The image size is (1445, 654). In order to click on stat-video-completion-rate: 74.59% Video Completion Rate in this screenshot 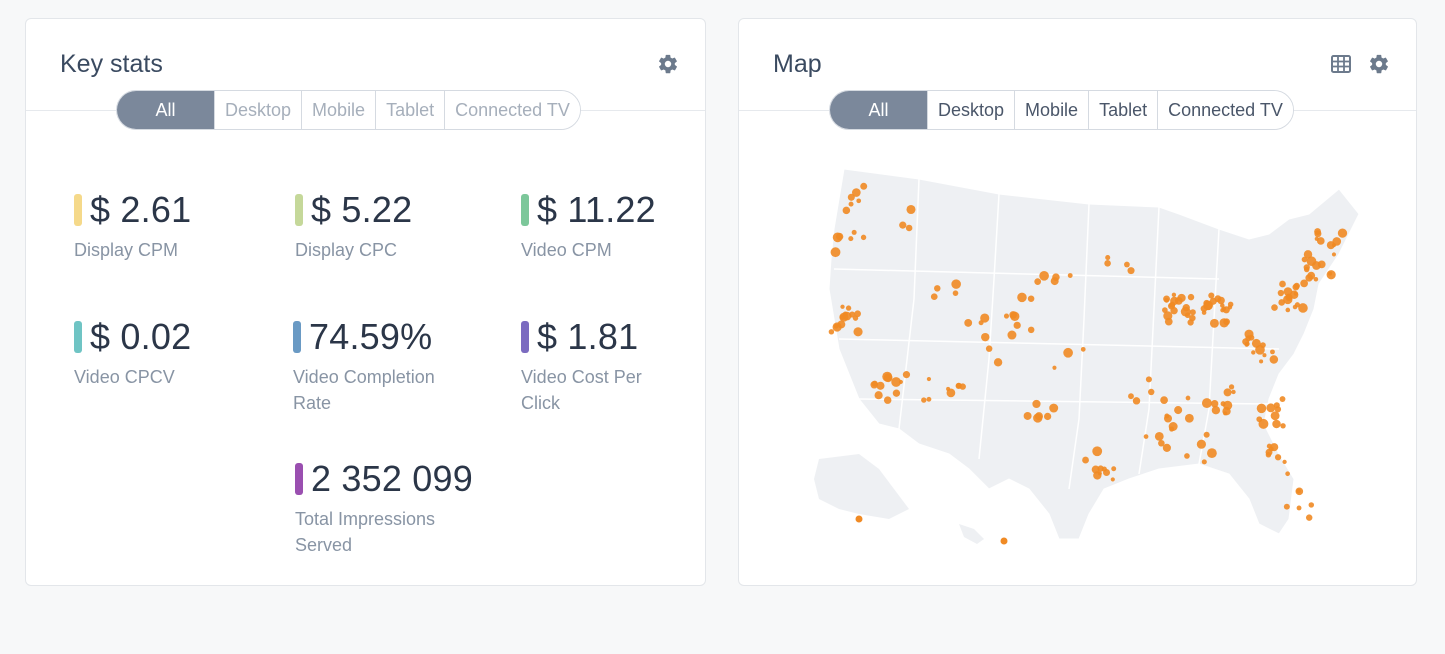, I will do `click(378, 366)`.